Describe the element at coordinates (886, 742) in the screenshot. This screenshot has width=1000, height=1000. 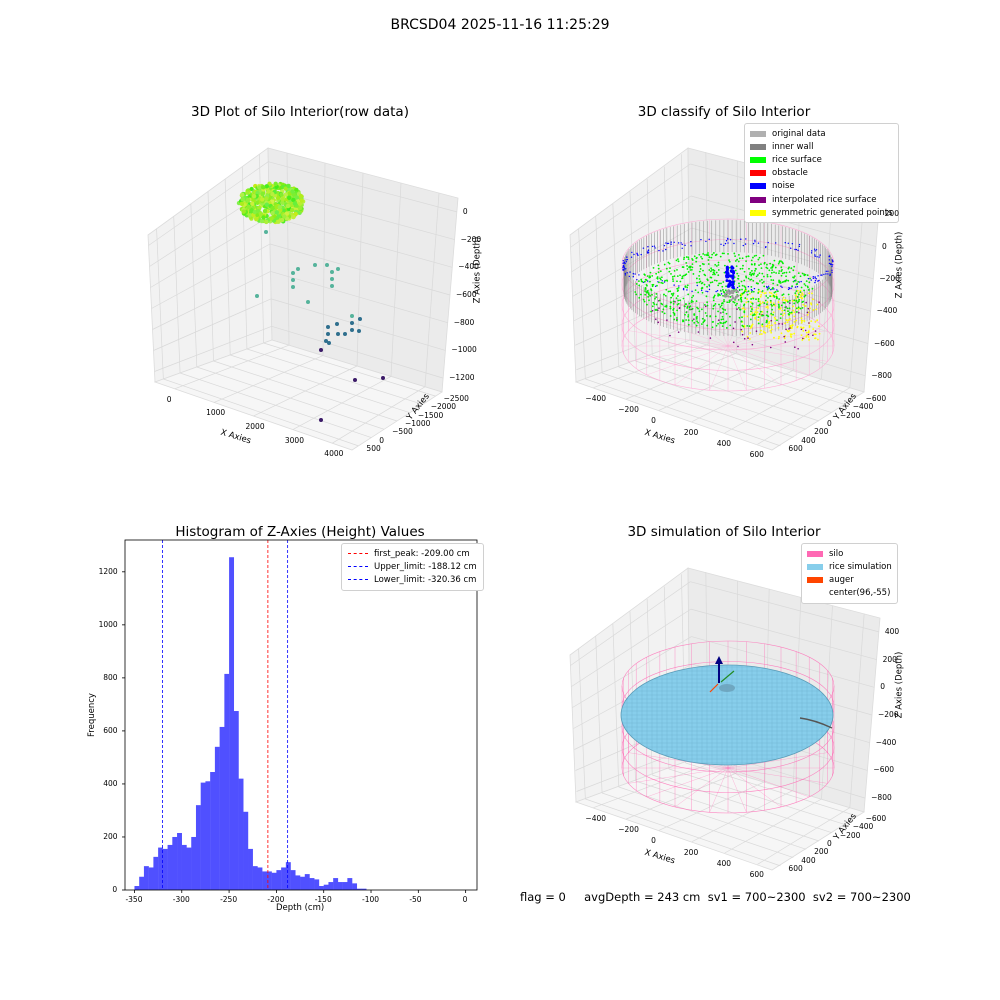
I see `sim-z-tick: −400` at that location.